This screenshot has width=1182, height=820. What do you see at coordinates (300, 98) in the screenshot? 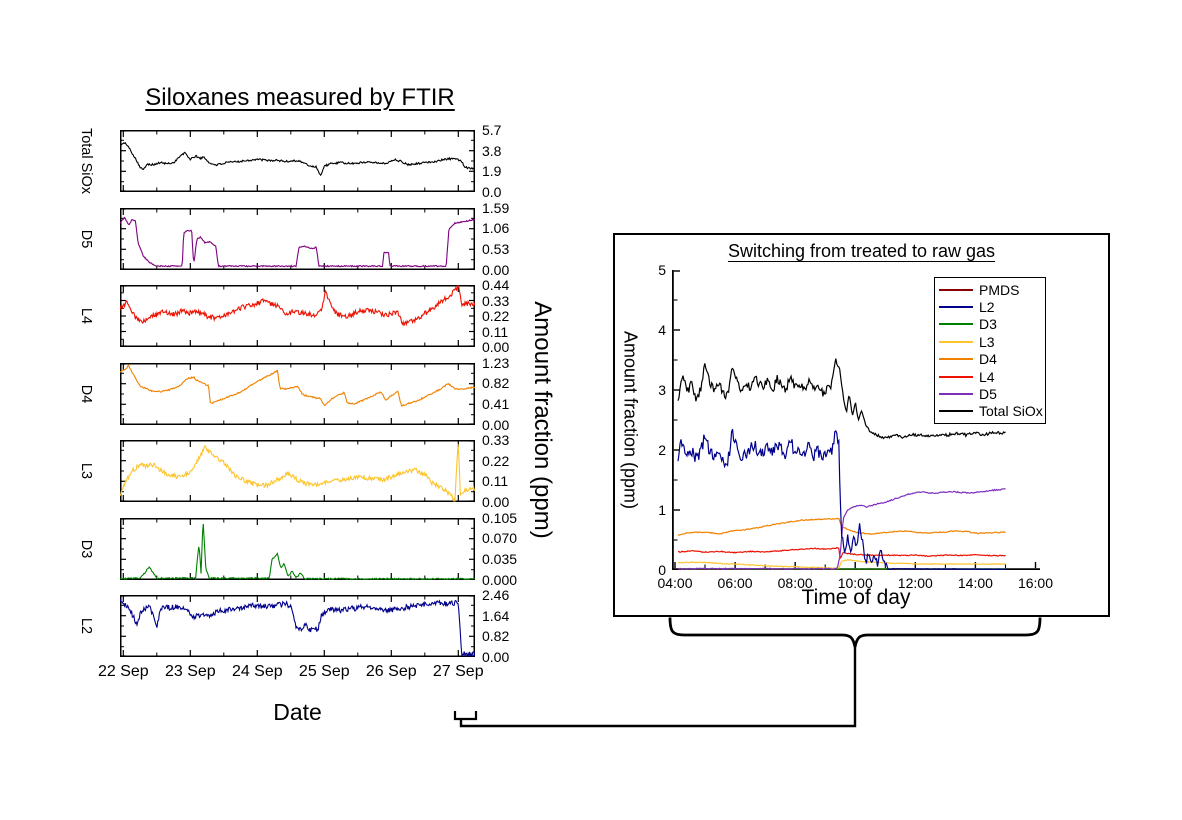
I see `left-figure-title: Siloxanes measured by FTIR` at bounding box center [300, 98].